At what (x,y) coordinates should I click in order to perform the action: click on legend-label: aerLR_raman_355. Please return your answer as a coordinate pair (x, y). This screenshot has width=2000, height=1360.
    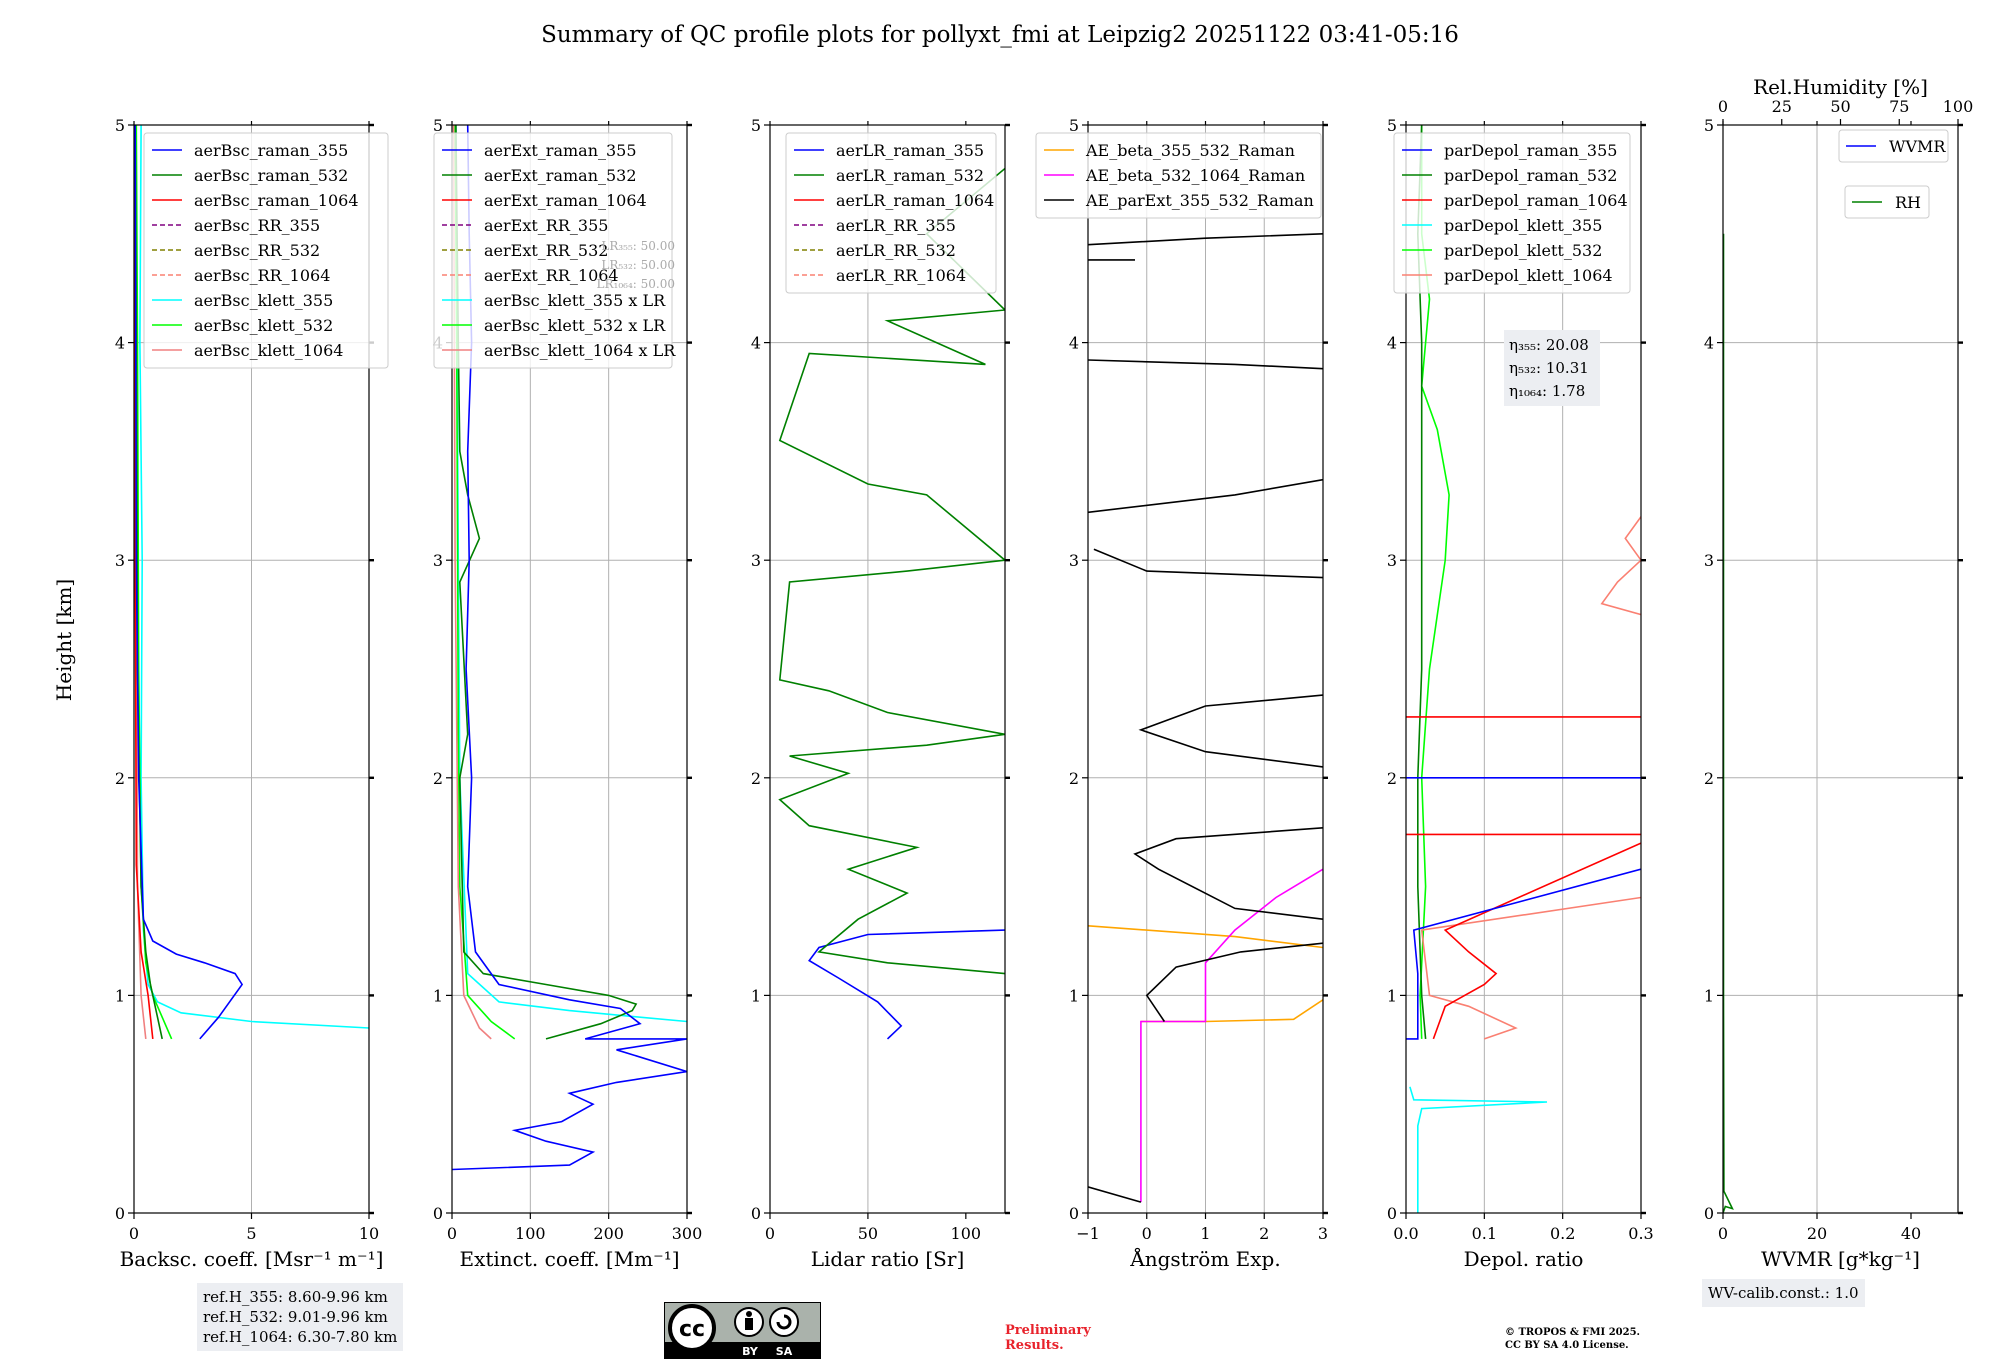
    Looking at the image, I should click on (910, 150).